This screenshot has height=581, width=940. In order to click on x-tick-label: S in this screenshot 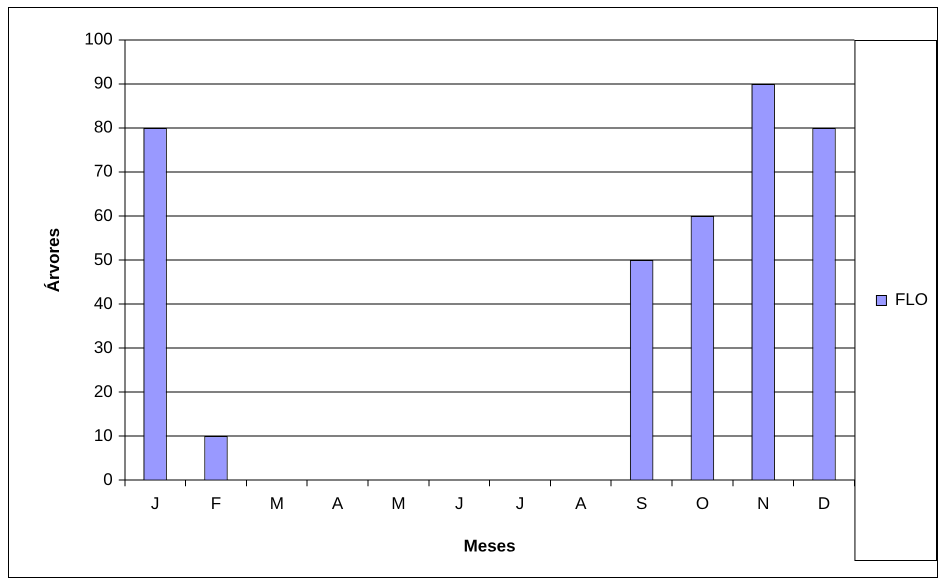, I will do `click(642, 504)`.